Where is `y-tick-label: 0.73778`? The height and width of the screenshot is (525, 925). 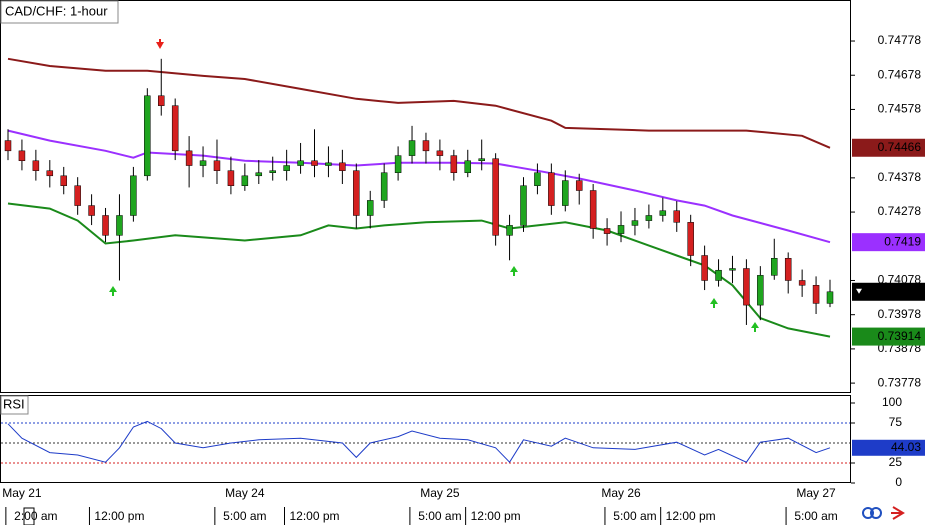
y-tick-label: 0.73778 is located at coordinates (900, 382).